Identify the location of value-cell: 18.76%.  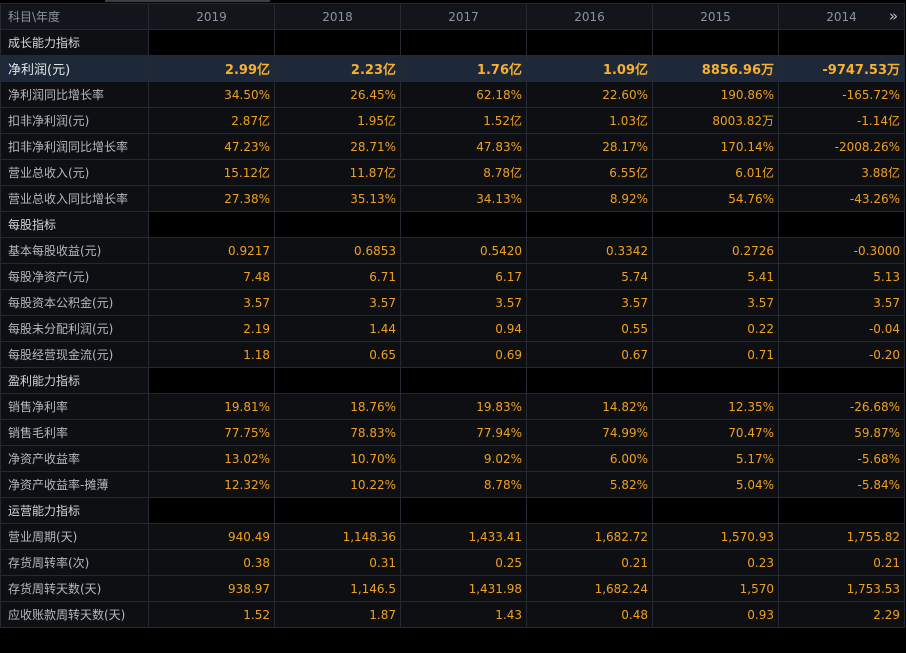
(337, 406).